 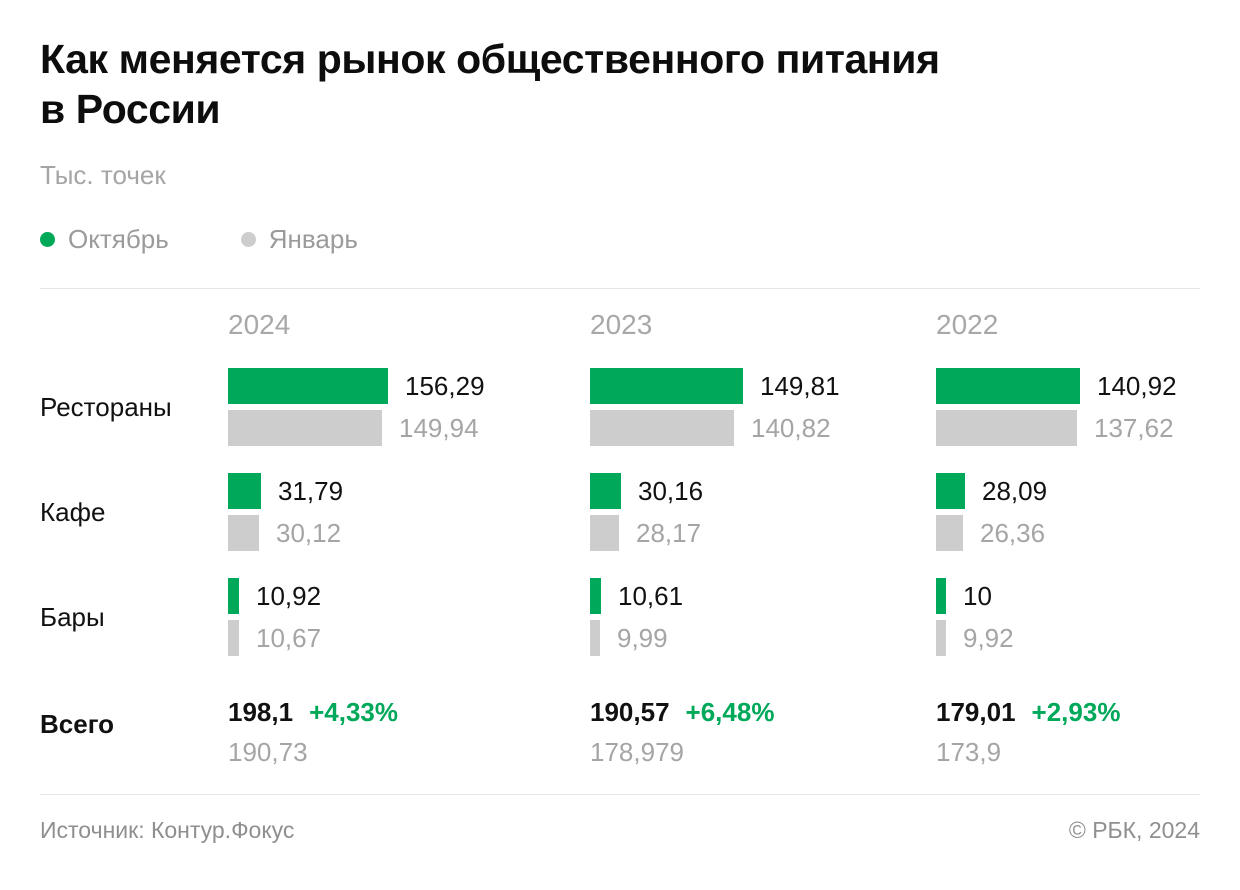 I want to click on bar-line-october: 156,29, so click(x=409, y=386).